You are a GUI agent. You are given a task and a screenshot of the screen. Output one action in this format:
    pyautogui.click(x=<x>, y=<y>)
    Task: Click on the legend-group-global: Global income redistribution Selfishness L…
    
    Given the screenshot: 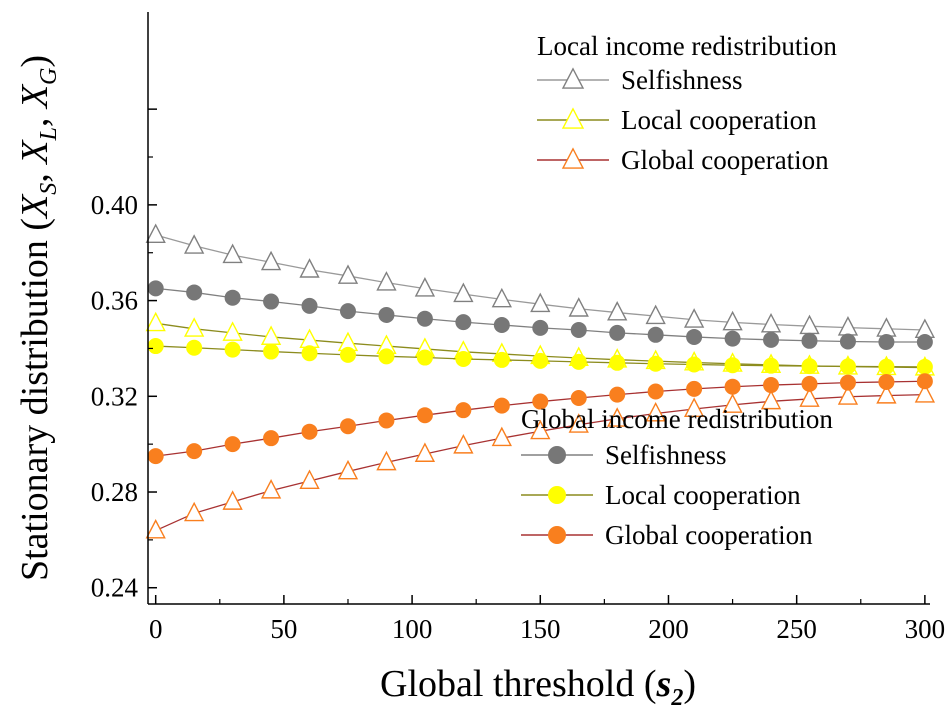 What is the action you would take?
    pyautogui.click(x=677, y=477)
    